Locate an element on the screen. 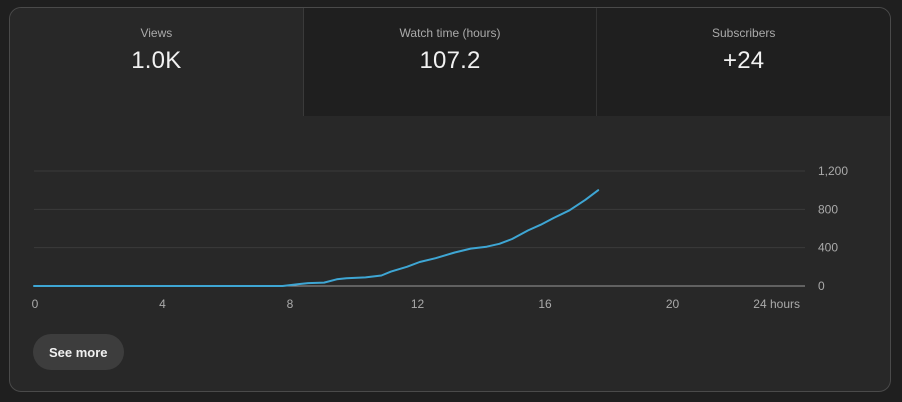  tab-views-label: Views is located at coordinates (156, 33).